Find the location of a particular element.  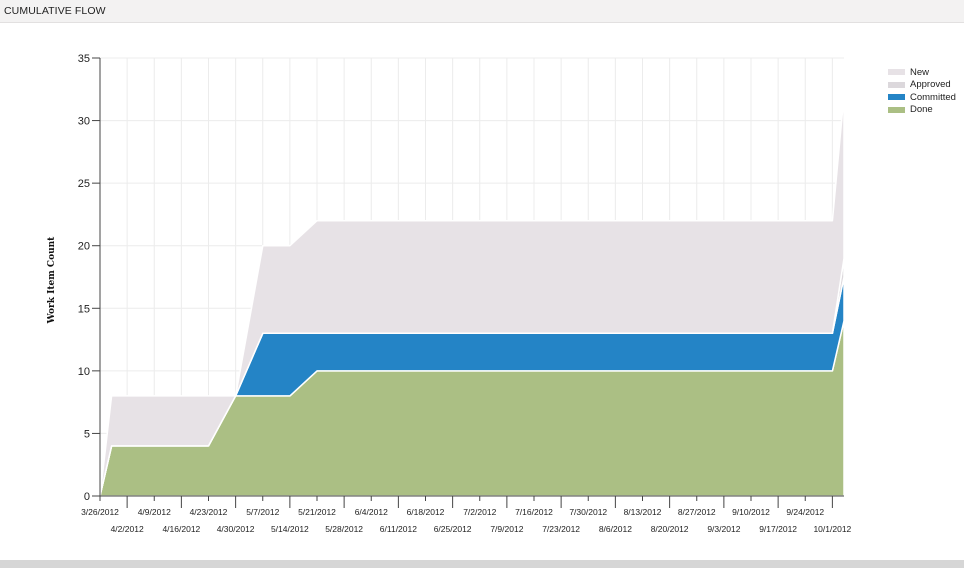

legend-item-approved: Approved is located at coordinates (922, 85).